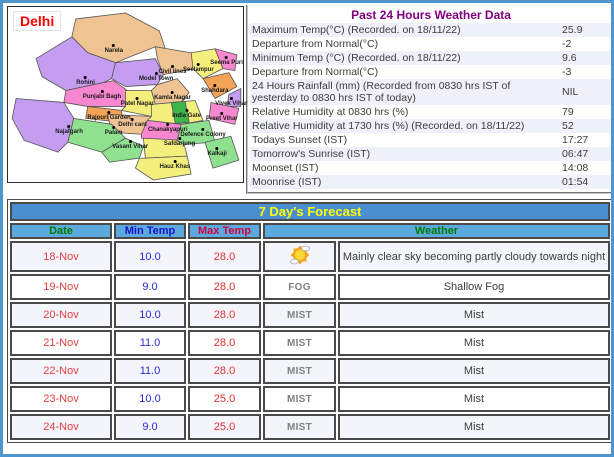 Image resolution: width=614 pixels, height=457 pixels. I want to click on map-label: Vivek Vihar, so click(231, 102).